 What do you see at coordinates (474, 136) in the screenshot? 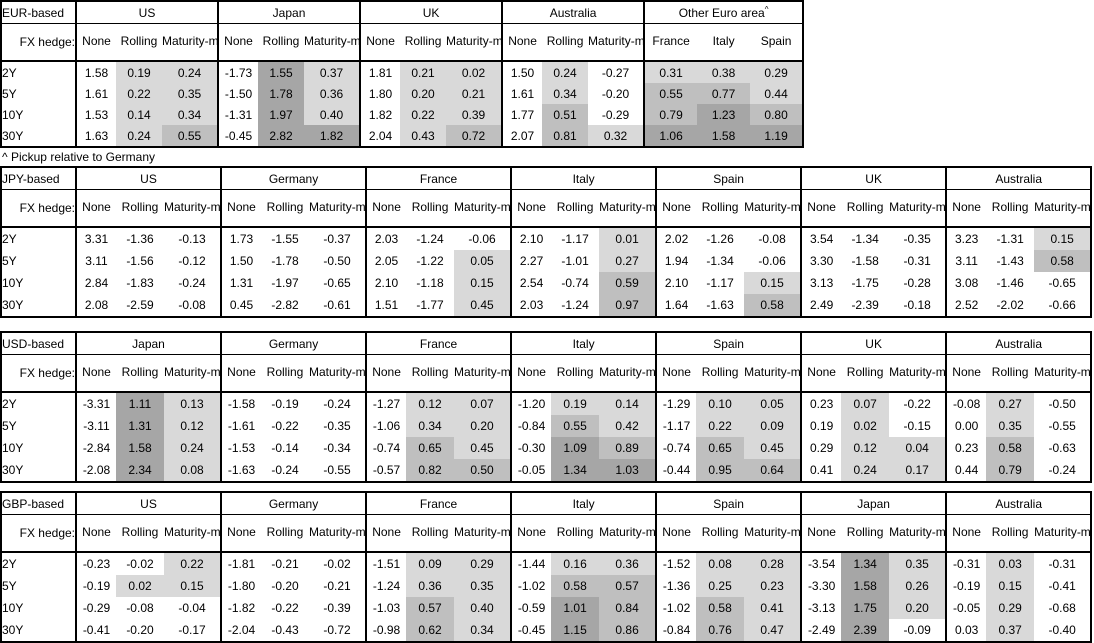
I see `value-cell: 0.72` at bounding box center [474, 136].